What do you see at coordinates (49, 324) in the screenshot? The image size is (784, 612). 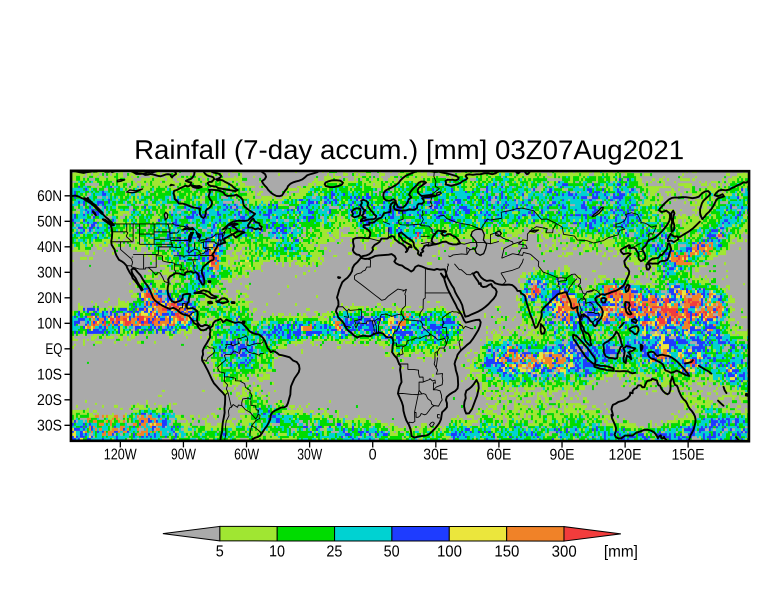 I see `svg-text: 10N` at bounding box center [49, 324].